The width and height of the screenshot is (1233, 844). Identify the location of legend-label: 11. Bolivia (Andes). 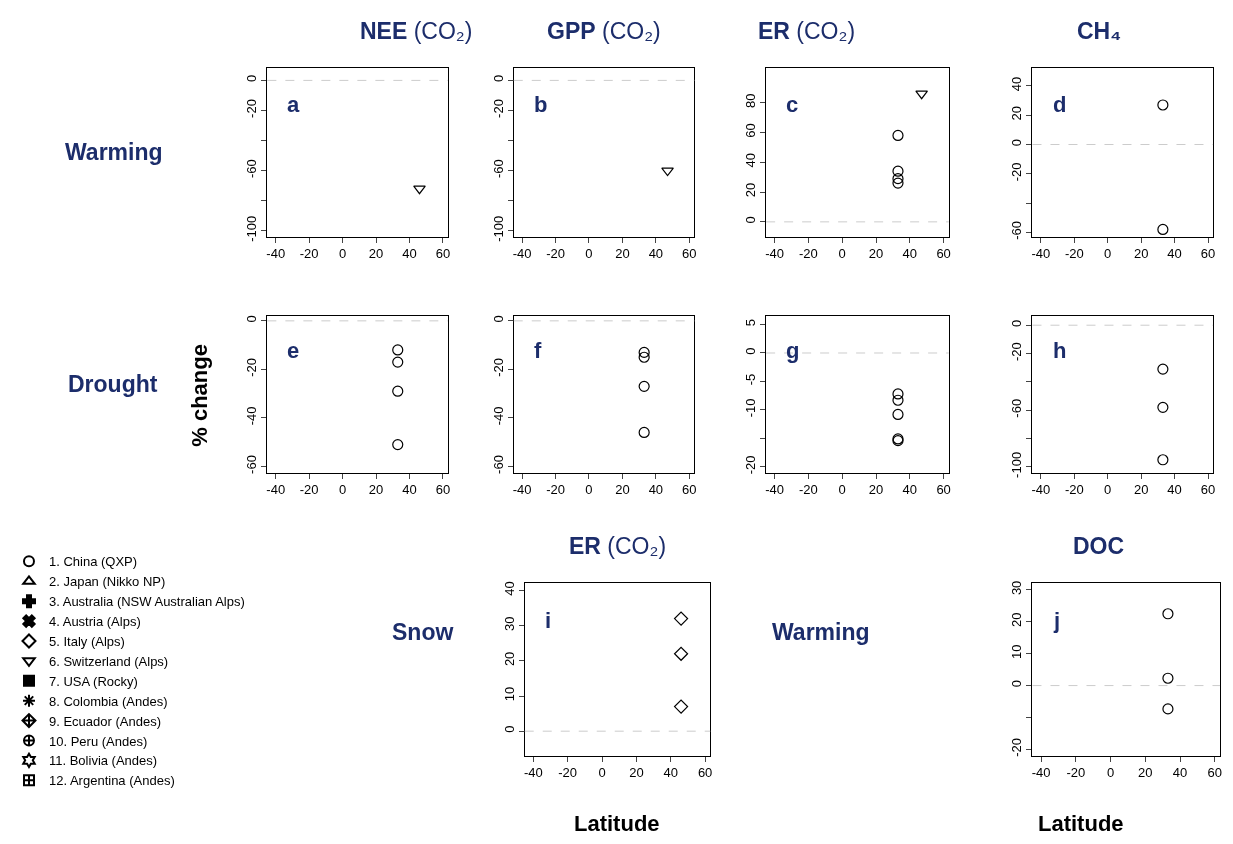
(103, 761).